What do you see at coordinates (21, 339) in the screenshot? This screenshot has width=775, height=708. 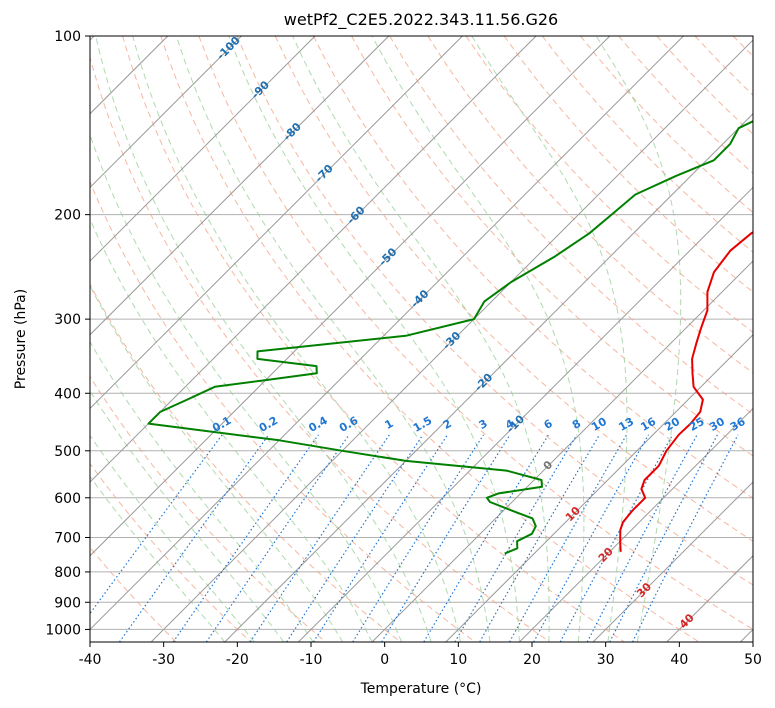 I see `y-axis-title: Pressure (hPa)` at bounding box center [21, 339].